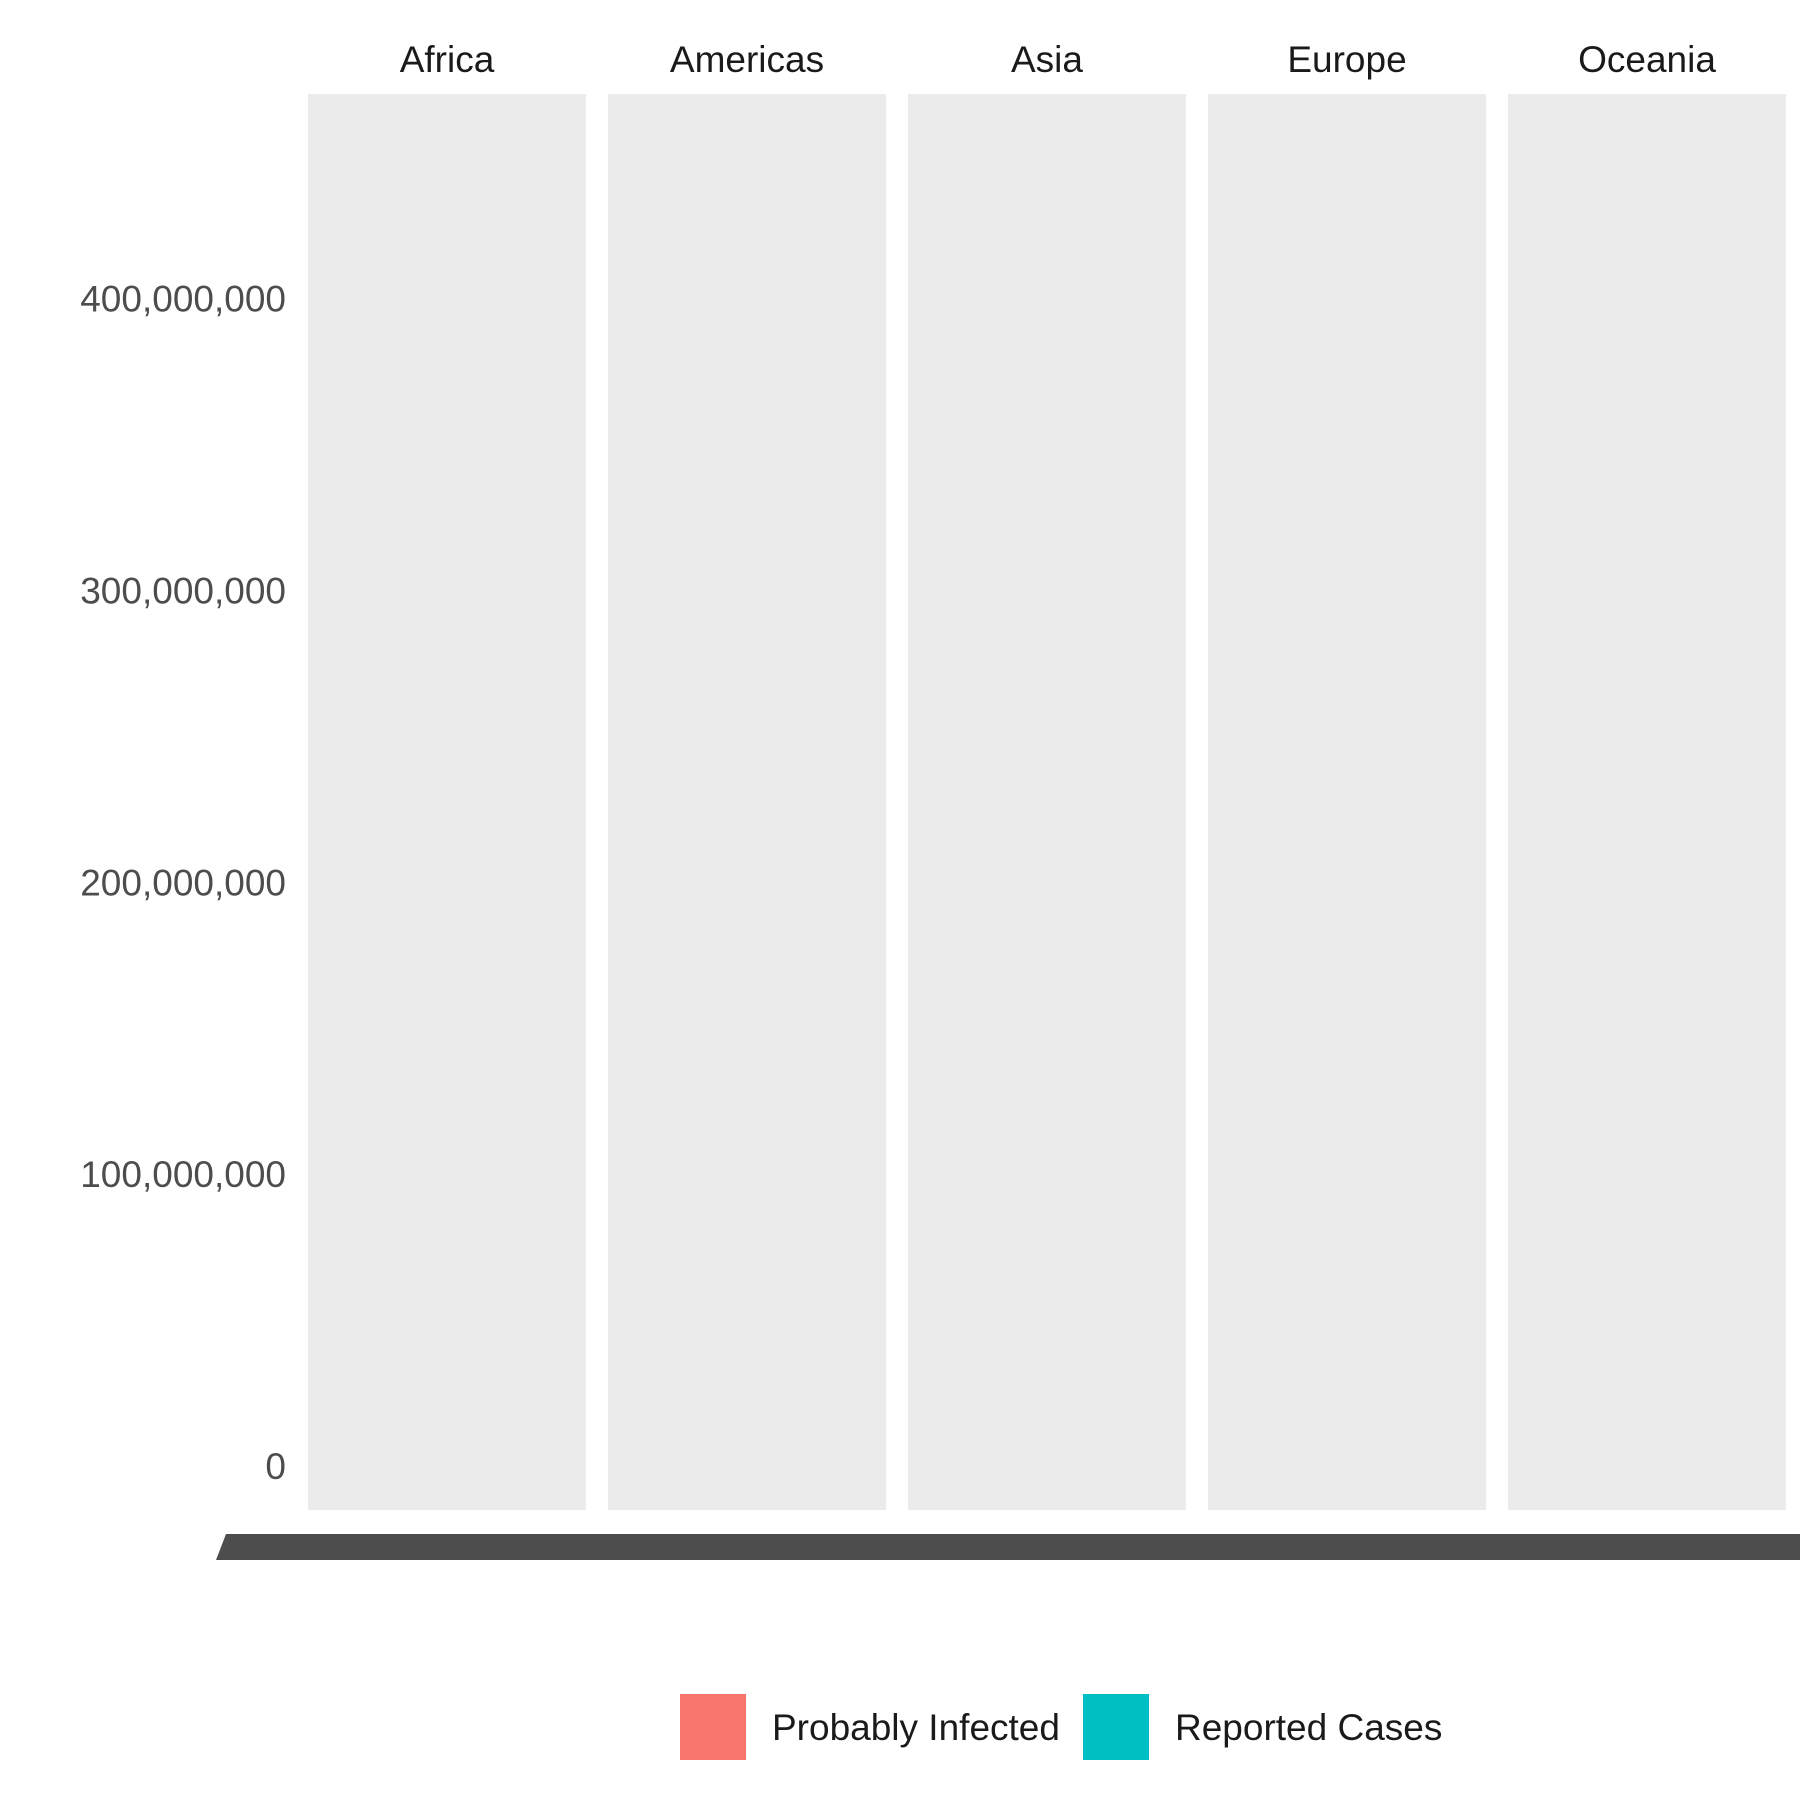  What do you see at coordinates (916, 1727) in the screenshot?
I see `legend-label-probably-infected: Probably Infected` at bounding box center [916, 1727].